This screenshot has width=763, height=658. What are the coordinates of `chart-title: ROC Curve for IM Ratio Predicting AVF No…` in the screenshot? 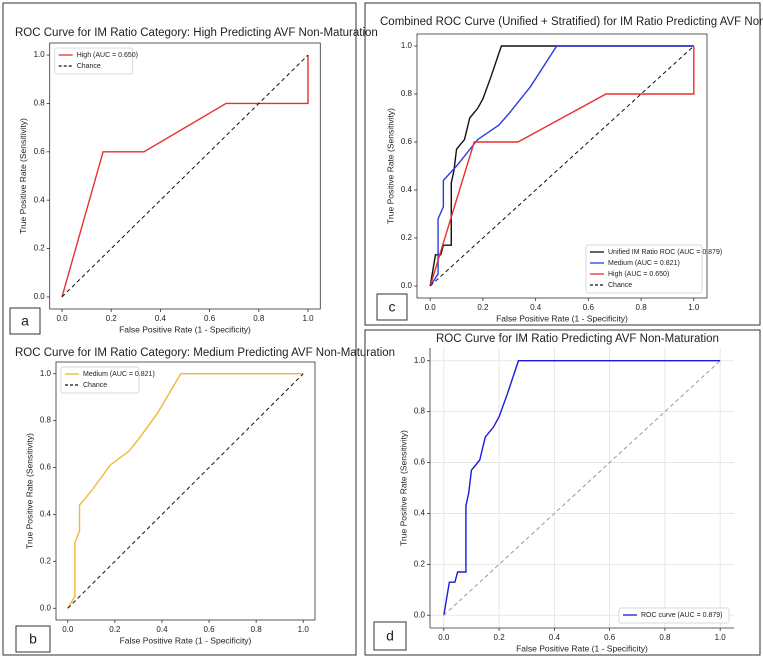 It's located at (577, 339).